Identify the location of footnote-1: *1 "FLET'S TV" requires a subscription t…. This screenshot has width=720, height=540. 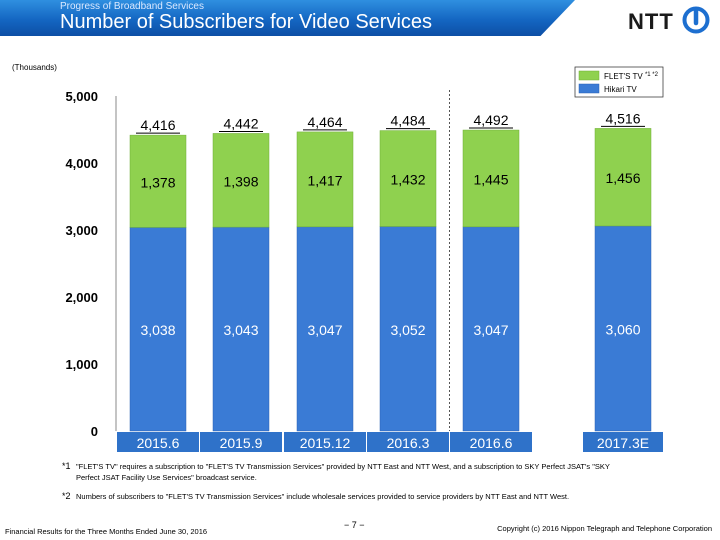
(339, 472).